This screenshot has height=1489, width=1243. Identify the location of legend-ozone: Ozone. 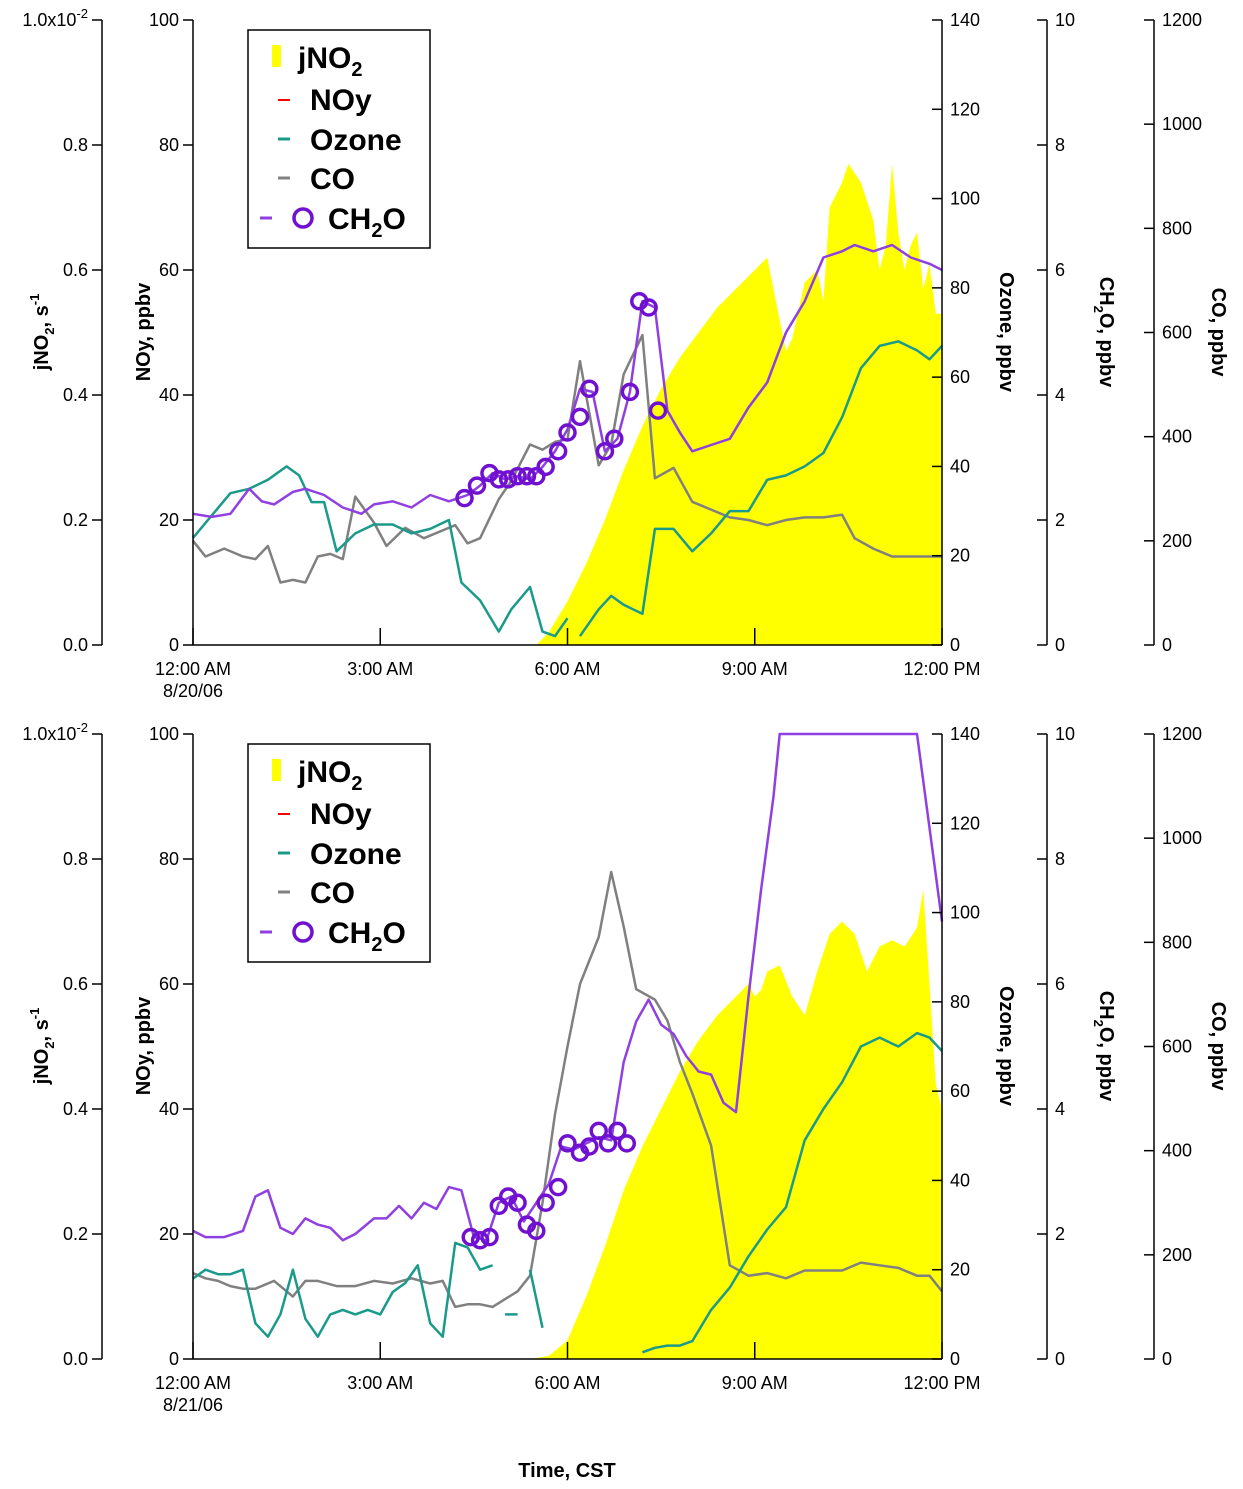
(356, 854).